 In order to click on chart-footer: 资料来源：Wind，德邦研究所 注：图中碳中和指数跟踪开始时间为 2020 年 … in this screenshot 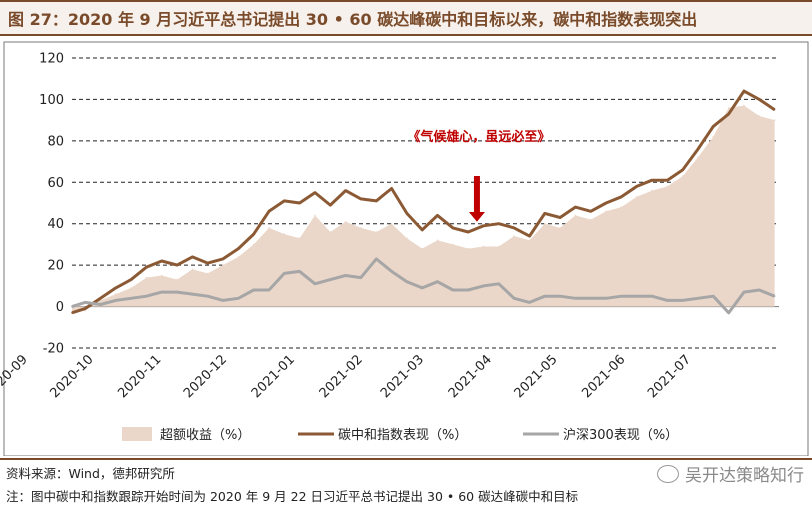, I will do `click(406, 482)`.